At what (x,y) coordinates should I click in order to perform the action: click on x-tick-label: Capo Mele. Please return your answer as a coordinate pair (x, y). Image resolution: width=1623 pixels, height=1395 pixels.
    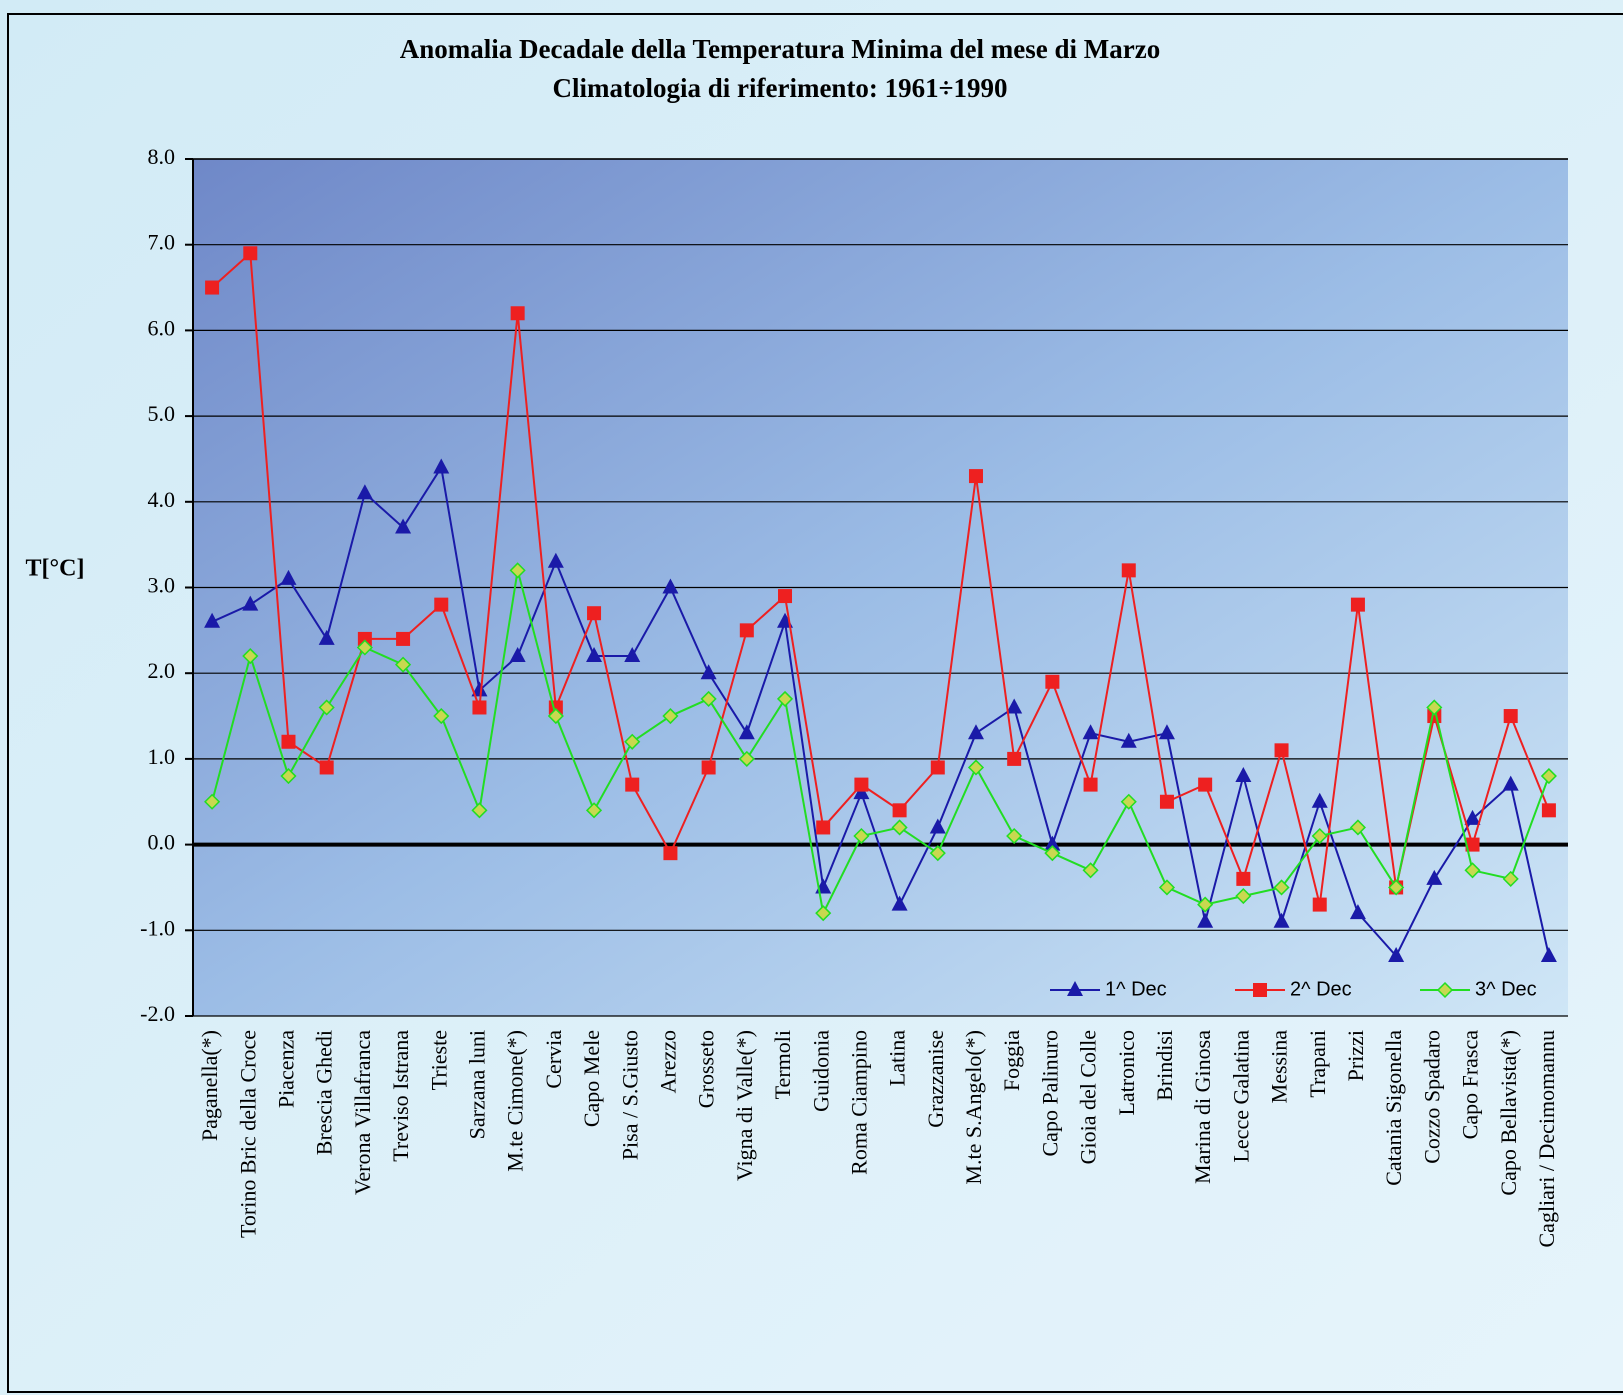
    Looking at the image, I should click on (591, 1078).